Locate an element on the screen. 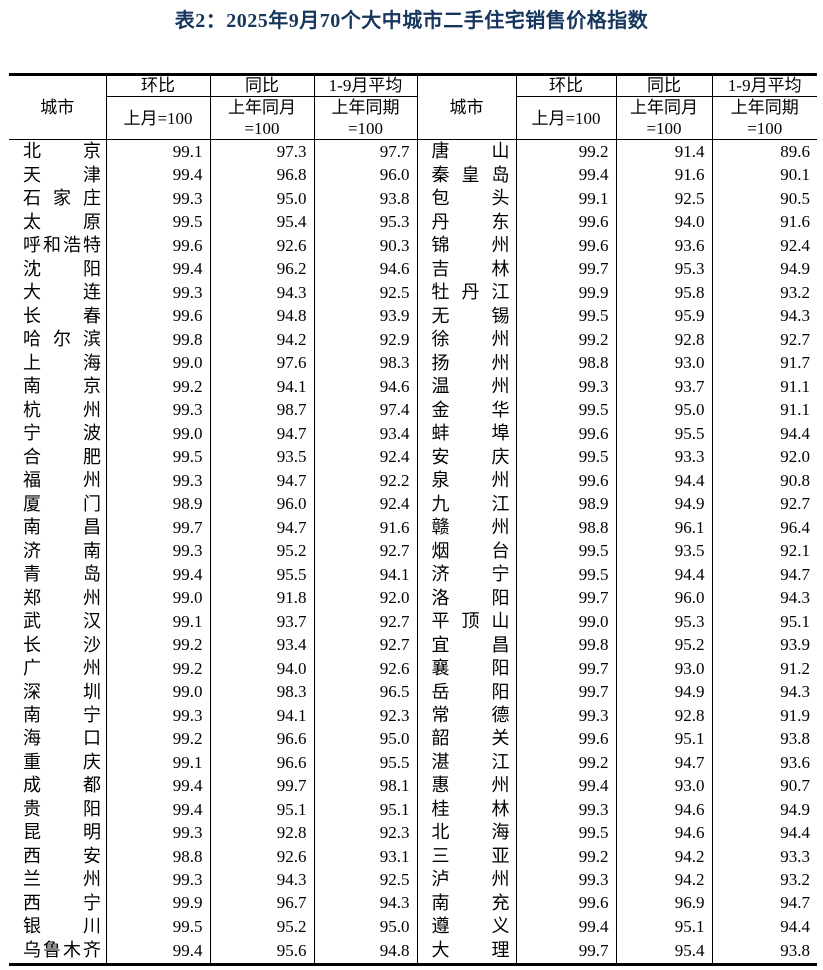  yoy-column-header-left: 同比 is located at coordinates (262, 86).